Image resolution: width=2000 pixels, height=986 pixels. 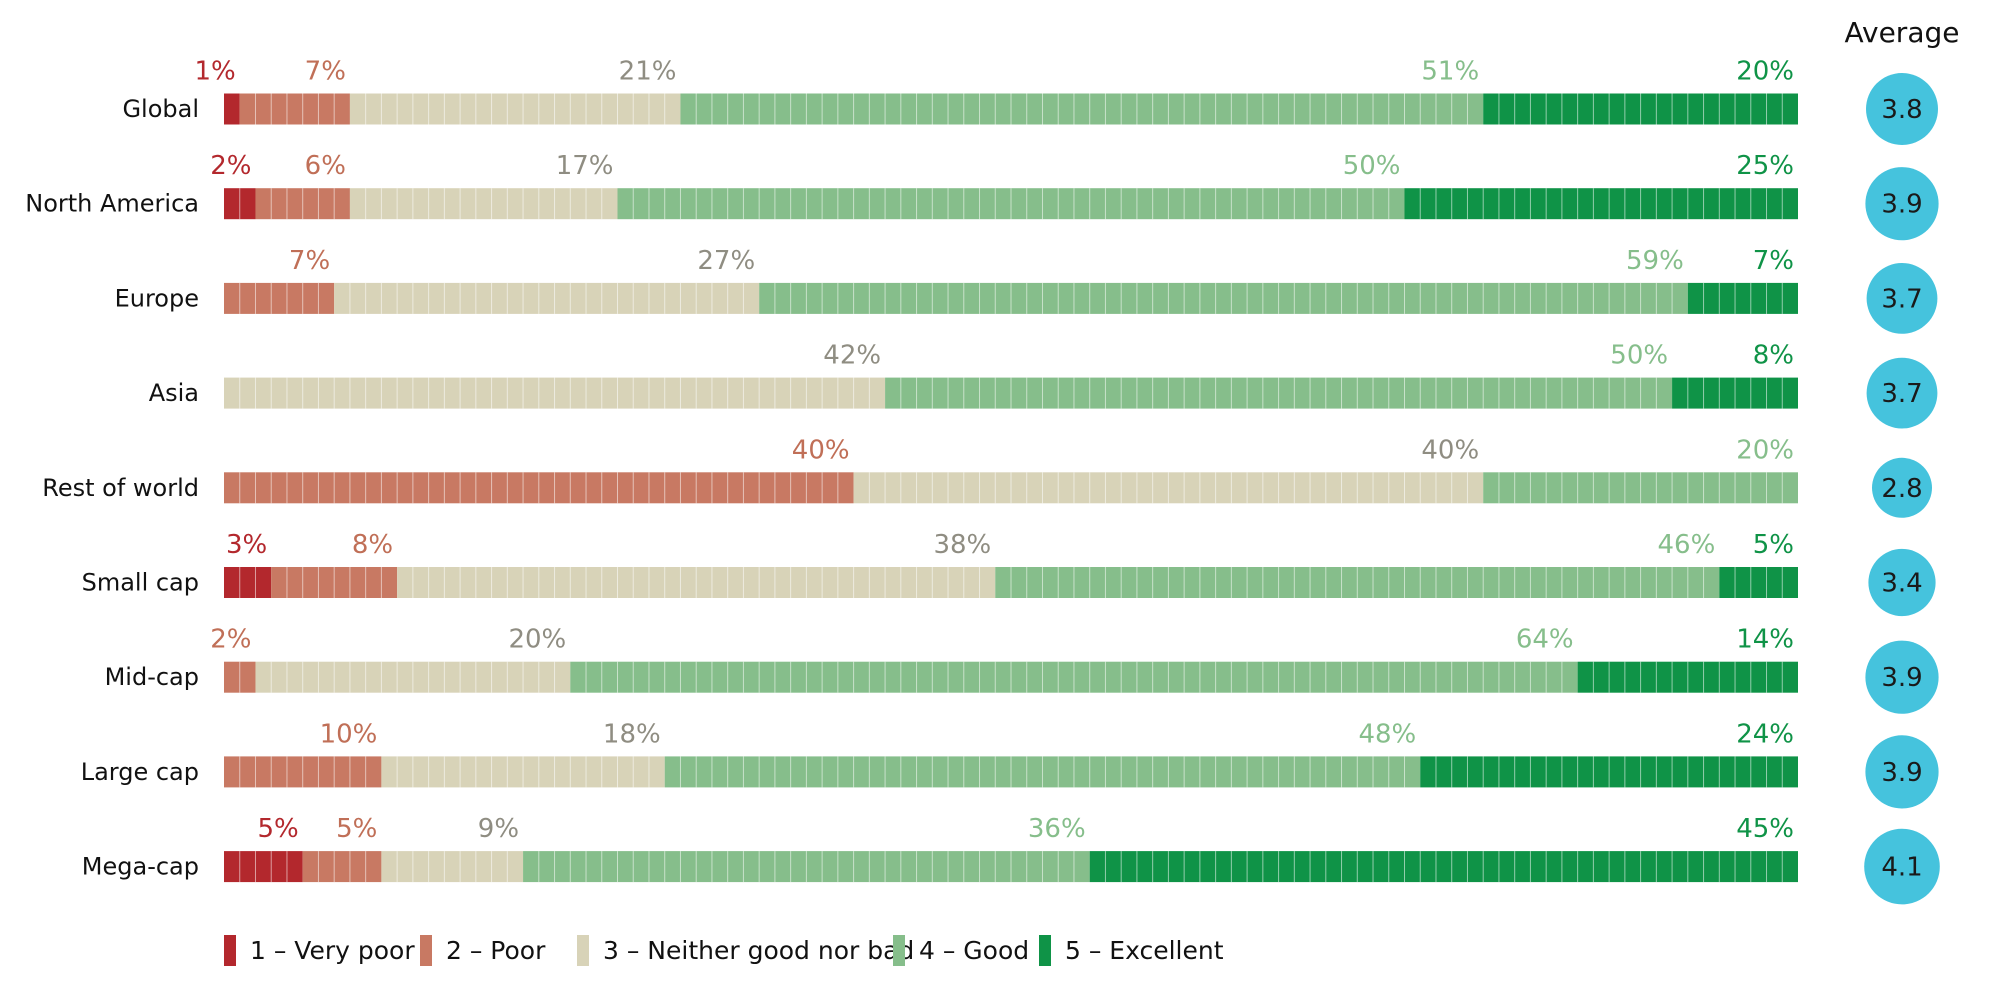 I want to click on data-label: 1%, so click(x=214, y=72).